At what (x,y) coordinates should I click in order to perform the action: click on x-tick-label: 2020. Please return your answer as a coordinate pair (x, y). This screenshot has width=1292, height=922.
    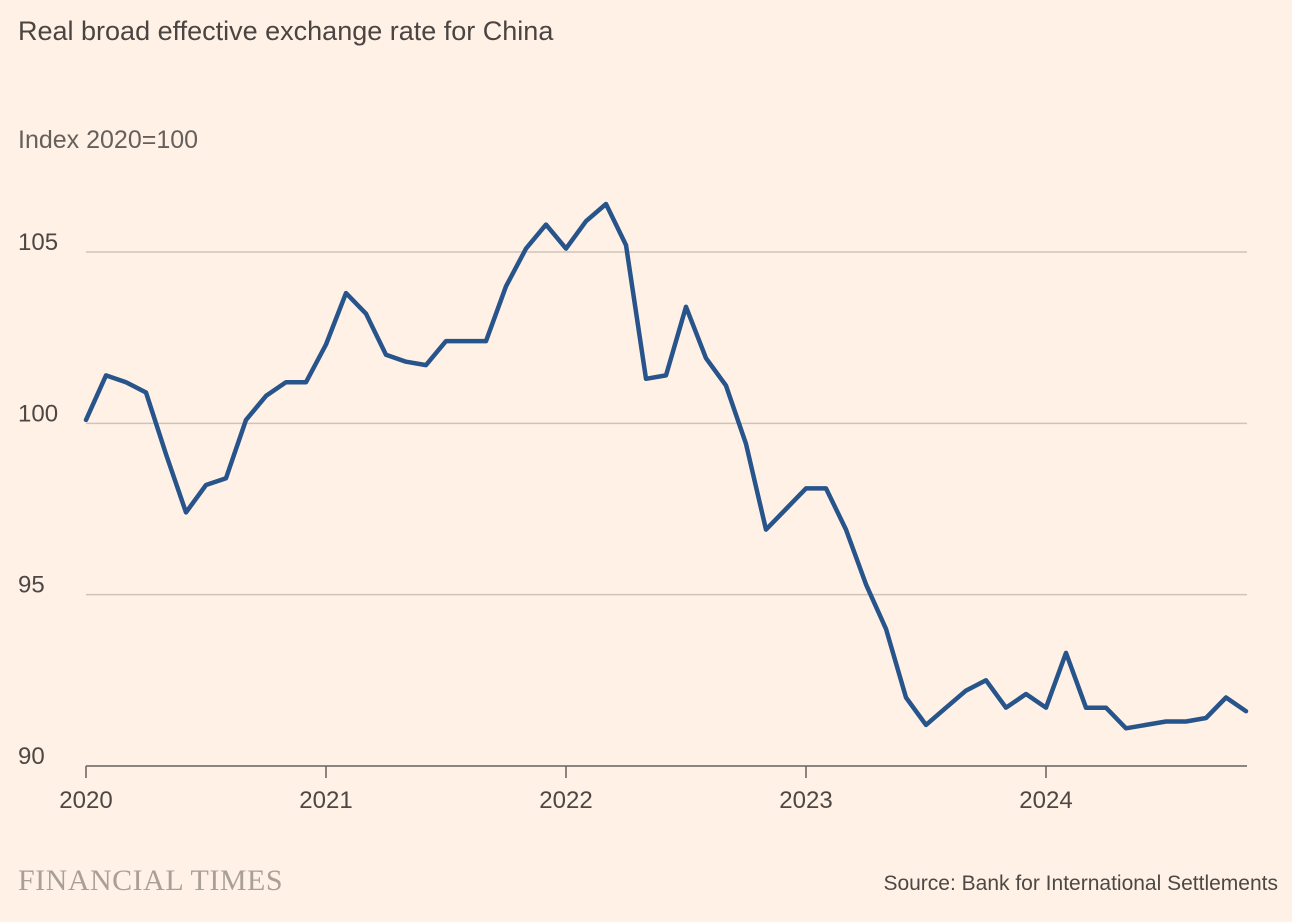
    Looking at the image, I should click on (85, 800).